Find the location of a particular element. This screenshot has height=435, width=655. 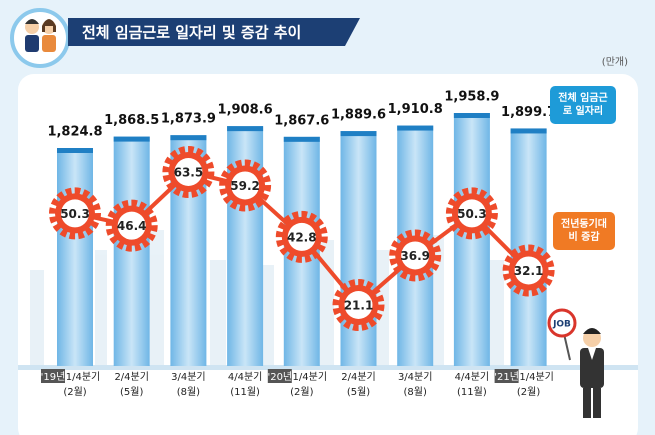

gear: 36.9 is located at coordinates (415, 255).